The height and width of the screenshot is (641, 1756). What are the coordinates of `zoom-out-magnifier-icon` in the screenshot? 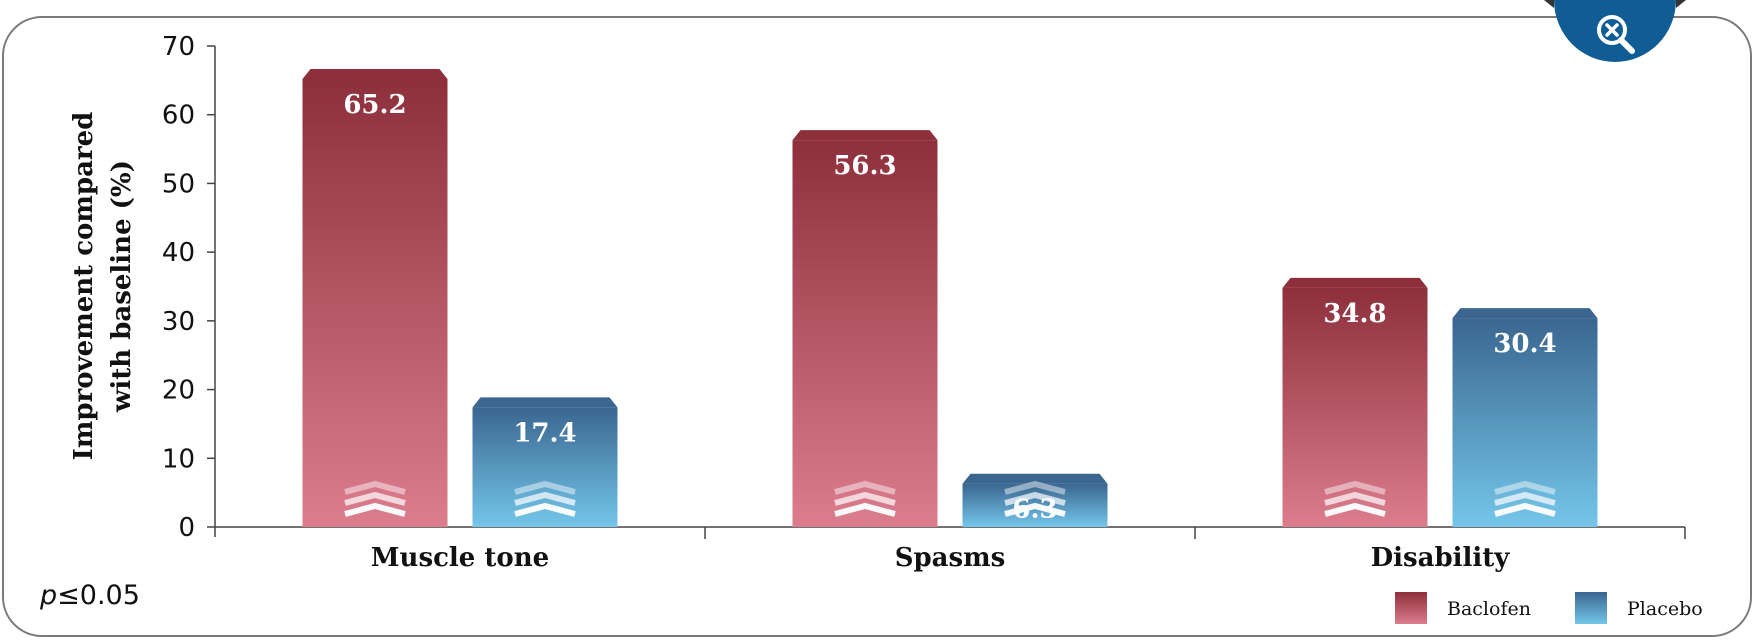 It's located at (1615, 31).